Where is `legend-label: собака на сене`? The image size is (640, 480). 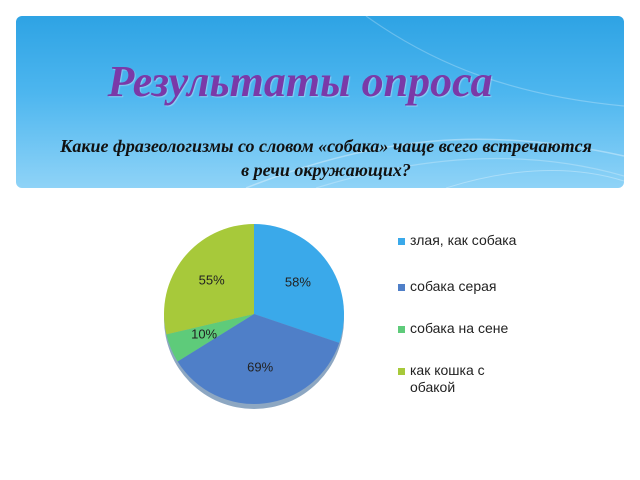 legend-label: собака на сене is located at coordinates (459, 328).